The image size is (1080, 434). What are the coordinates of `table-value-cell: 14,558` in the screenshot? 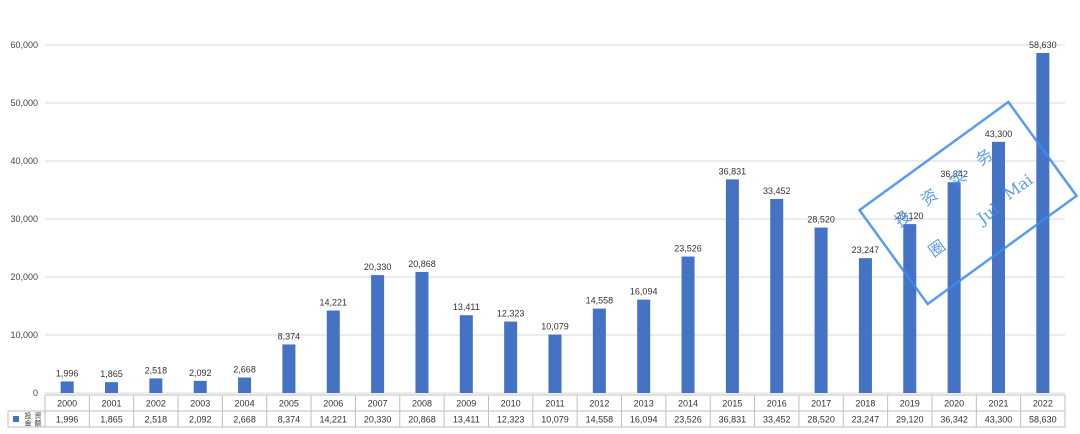 It's located at (600, 420).